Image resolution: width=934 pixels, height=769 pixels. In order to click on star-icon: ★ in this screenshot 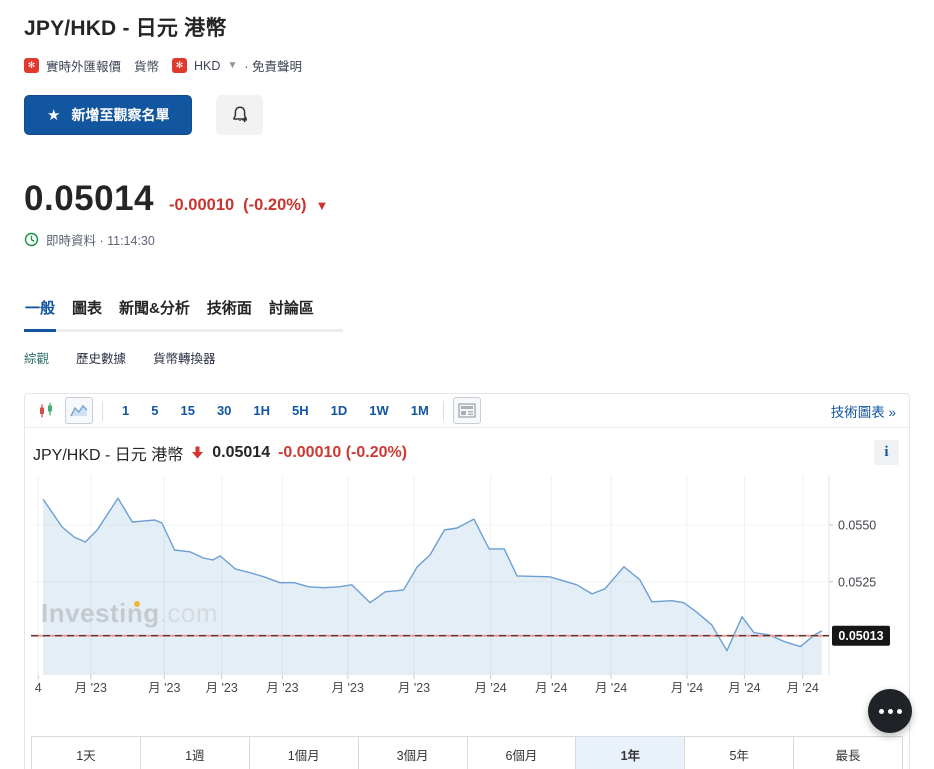, I will do `click(54, 115)`.